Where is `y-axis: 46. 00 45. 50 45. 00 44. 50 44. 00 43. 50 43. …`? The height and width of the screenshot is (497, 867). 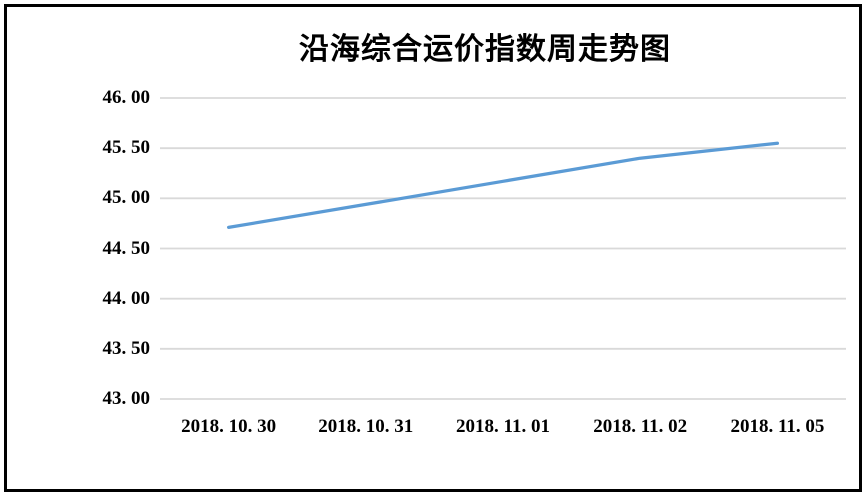 y-axis: 46. 00 45. 50 45. 00 44. 50 44. 00 43. 50 43. … is located at coordinates (75, 248).